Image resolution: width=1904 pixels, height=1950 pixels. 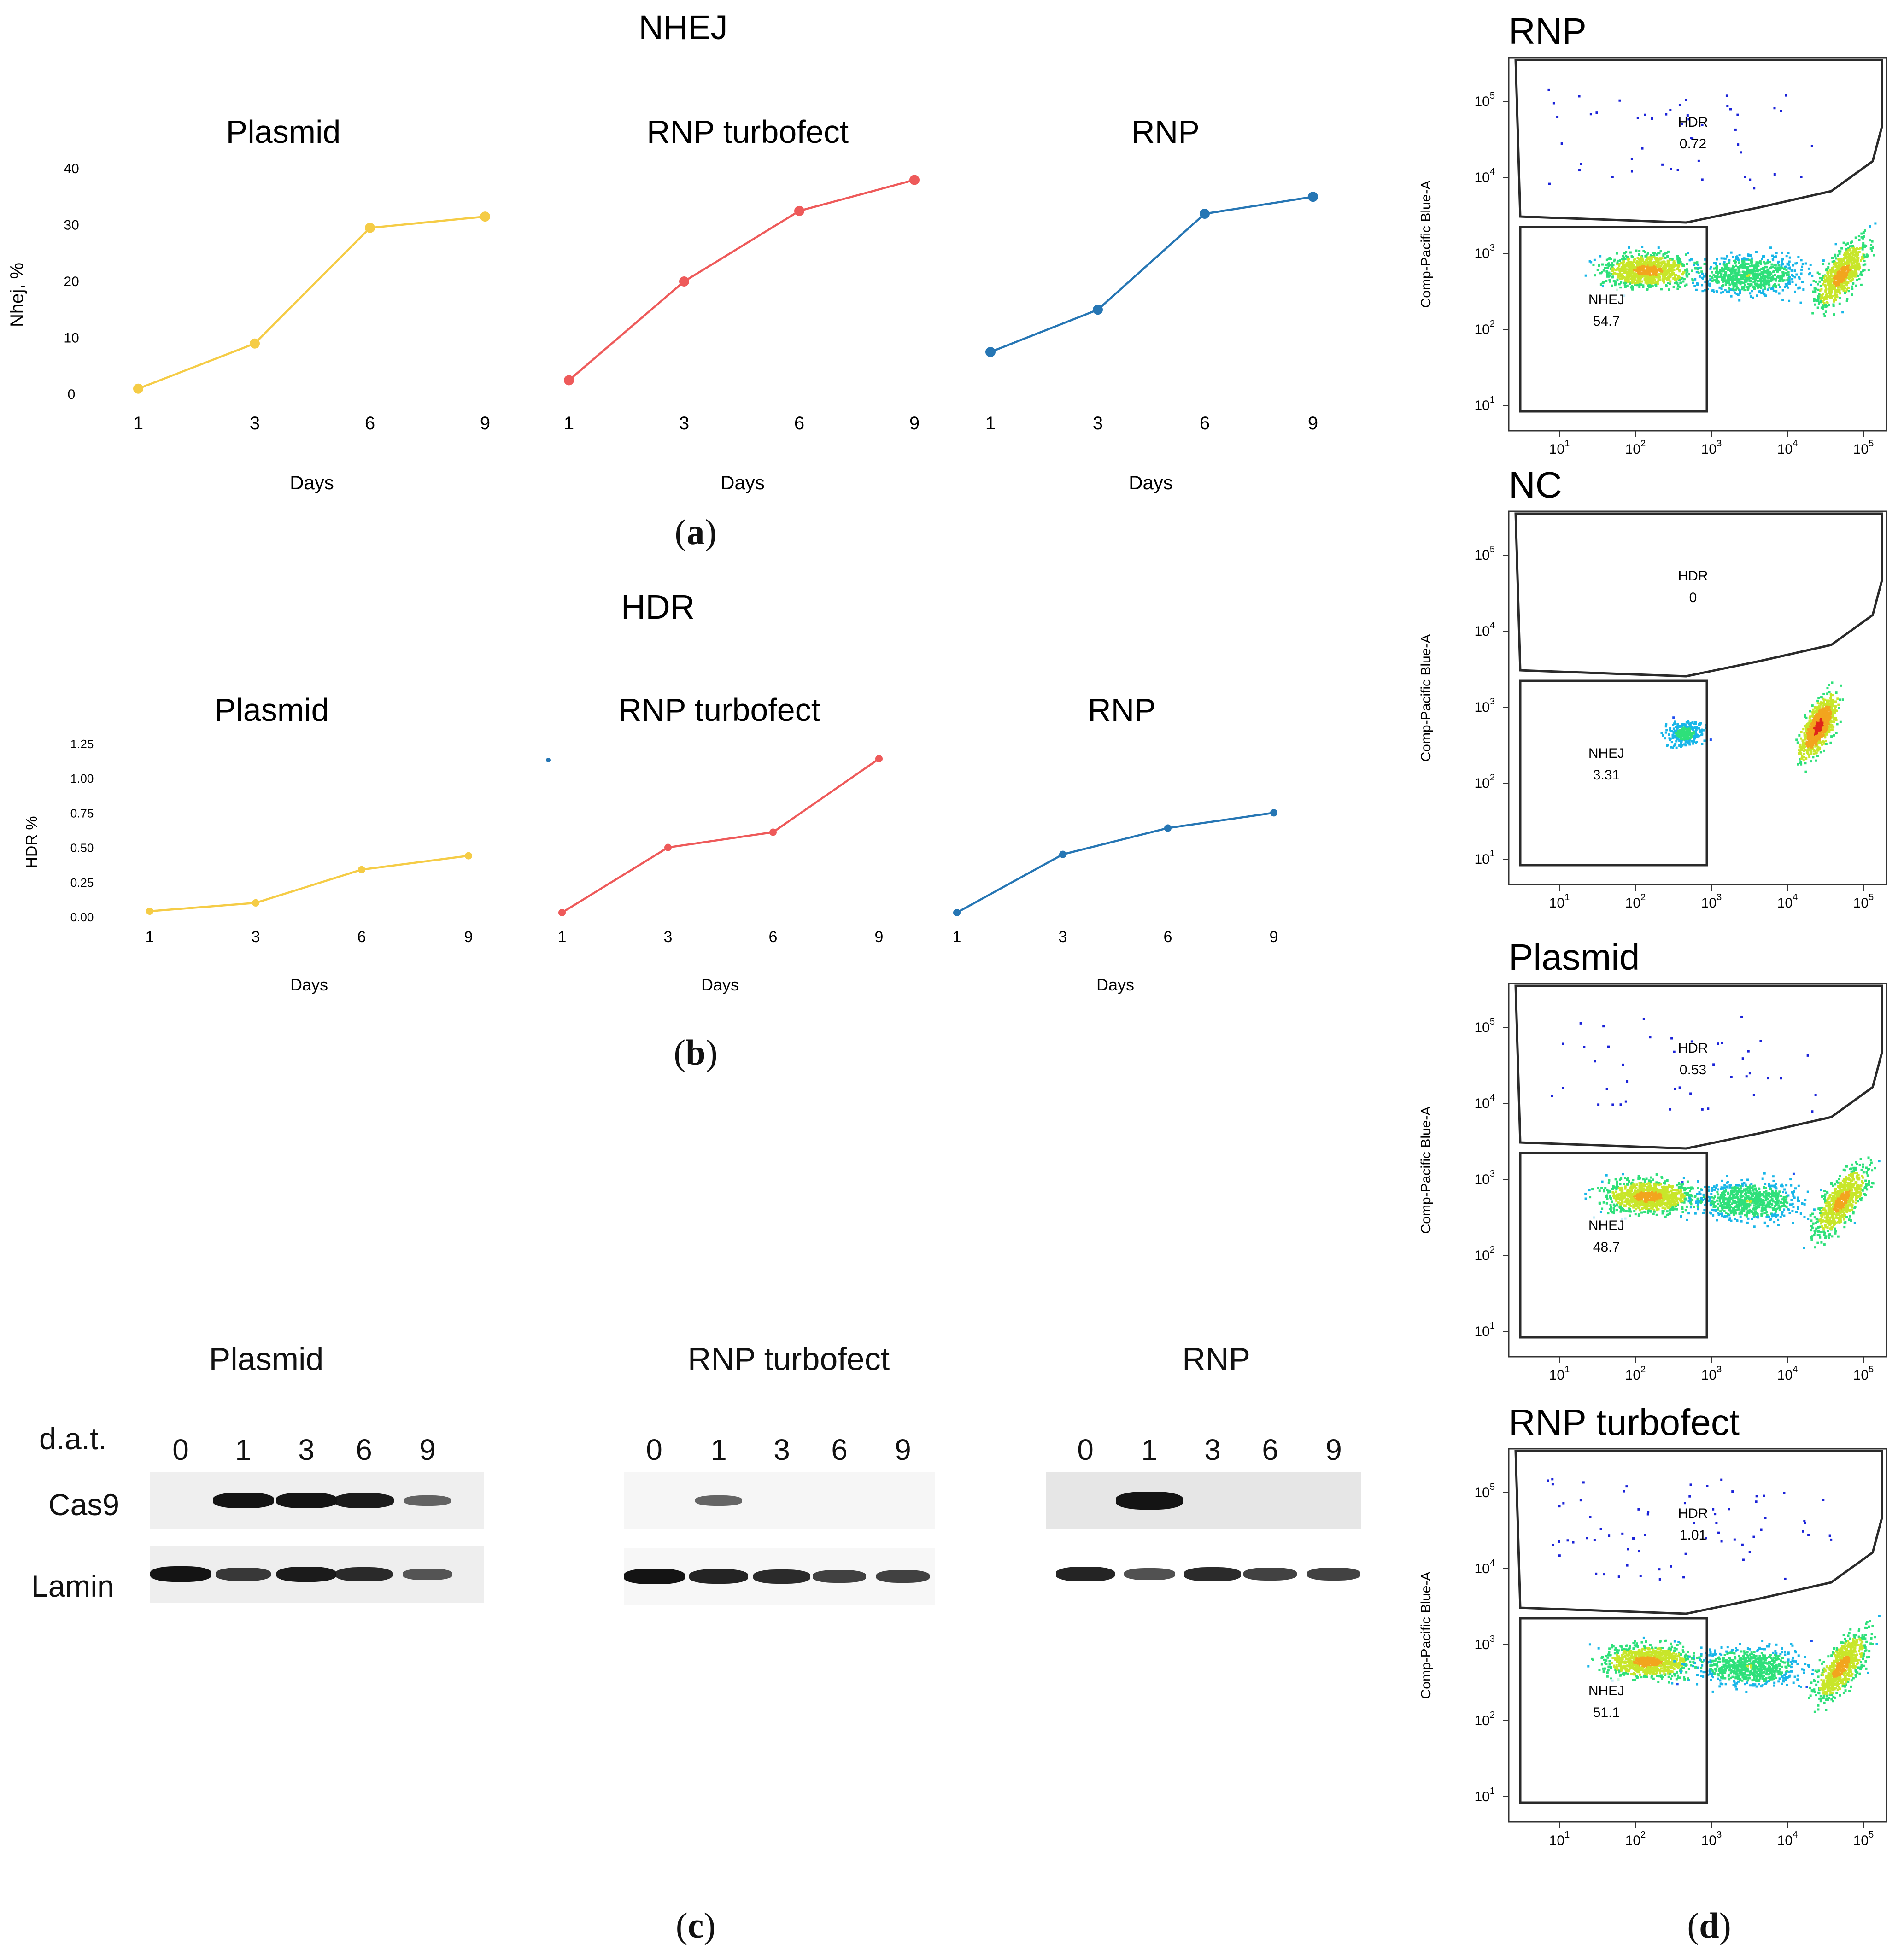 What do you see at coordinates (256, 937) in the screenshot?
I see `x-tick-label: 3` at bounding box center [256, 937].